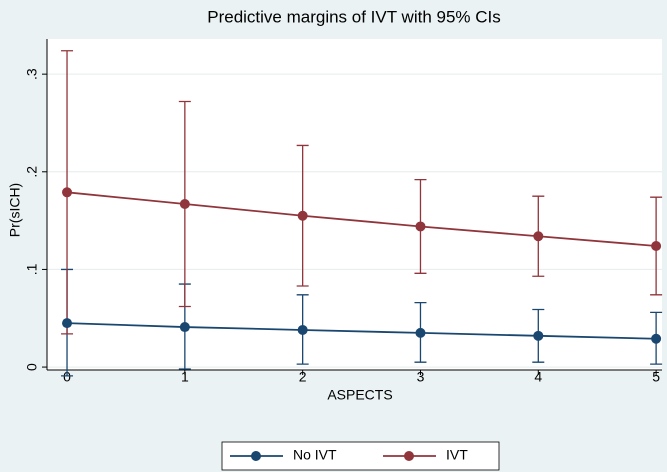  Describe the element at coordinates (354, 16) in the screenshot. I see `chart-title: Predictive margins of IVT with 95% CIs` at that location.